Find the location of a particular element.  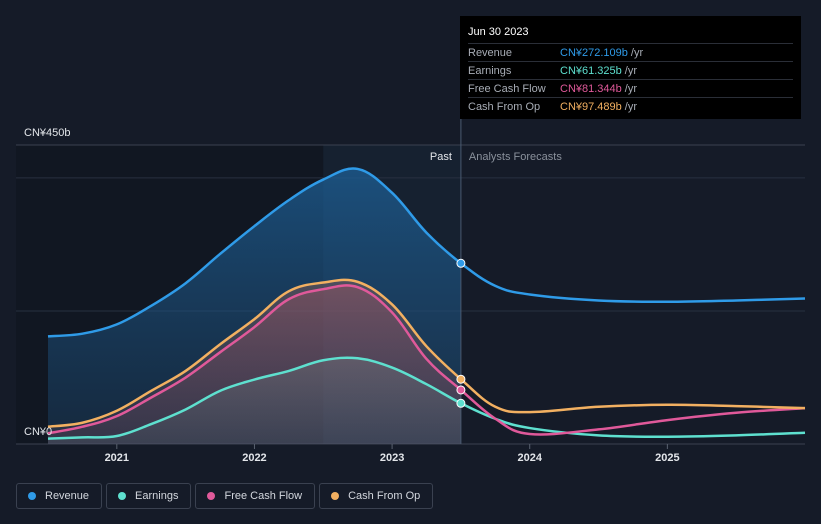

legend-label: Revenue is located at coordinates (67, 496).